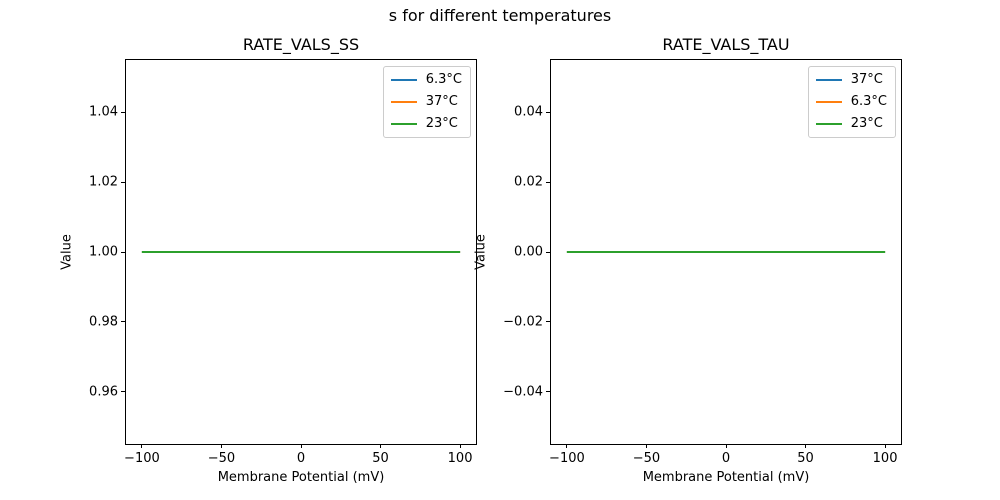 The height and width of the screenshot is (500, 1000). What do you see at coordinates (103, 252) in the screenshot?
I see `y-tick-label: 1.00` at bounding box center [103, 252].